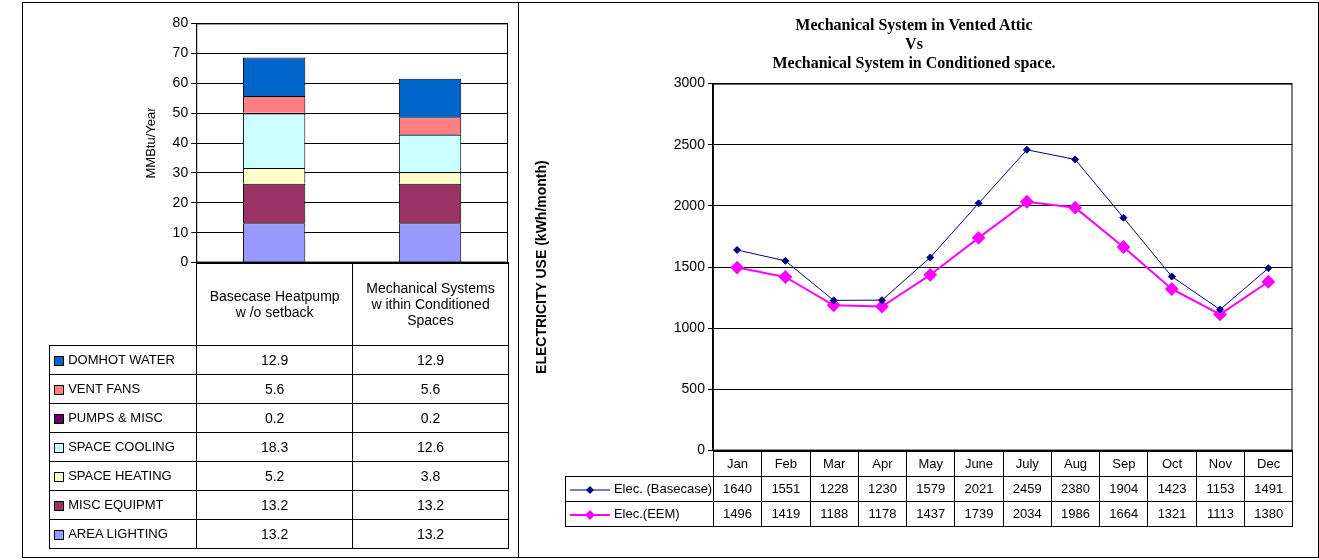 This screenshot has width=1319, height=560. I want to click on legend-label: SPACE HEATING, so click(123, 476).